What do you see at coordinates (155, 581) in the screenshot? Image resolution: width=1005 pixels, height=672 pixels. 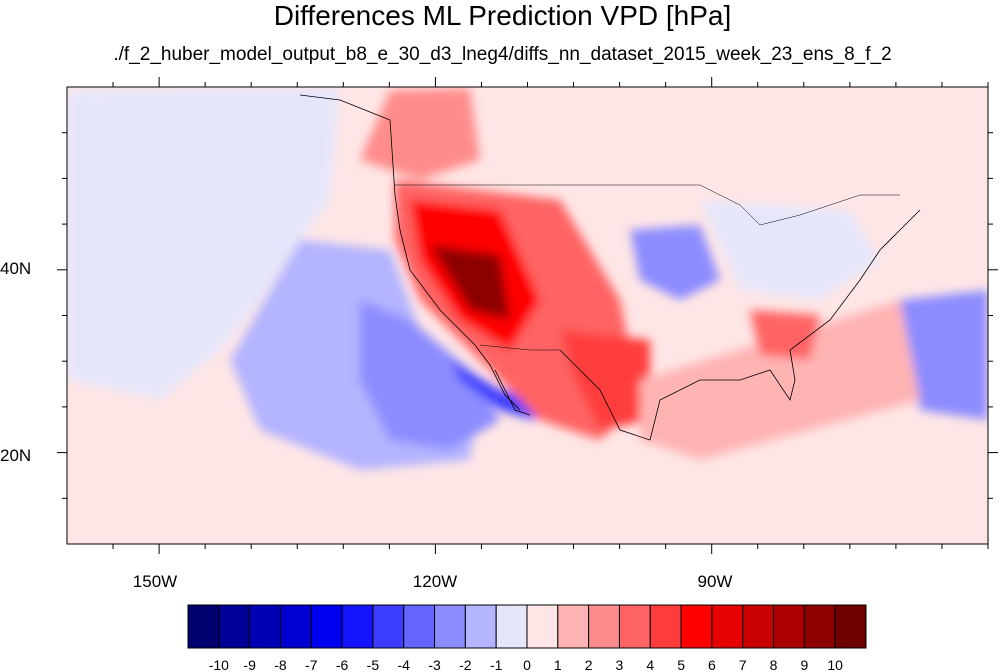 I see `lon-label-150w: 150W` at bounding box center [155, 581].